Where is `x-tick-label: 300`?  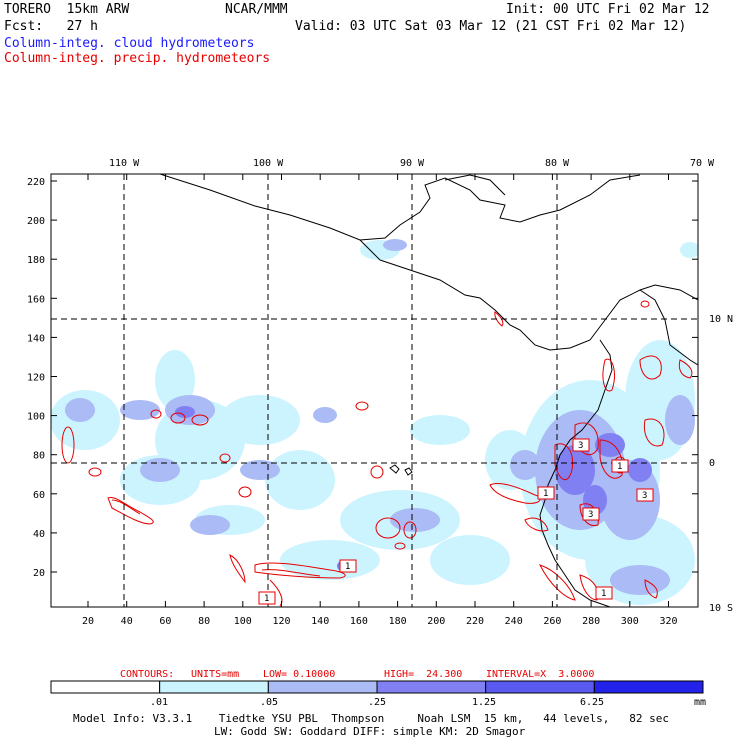
x-tick-label: 300 is located at coordinates (630, 621).